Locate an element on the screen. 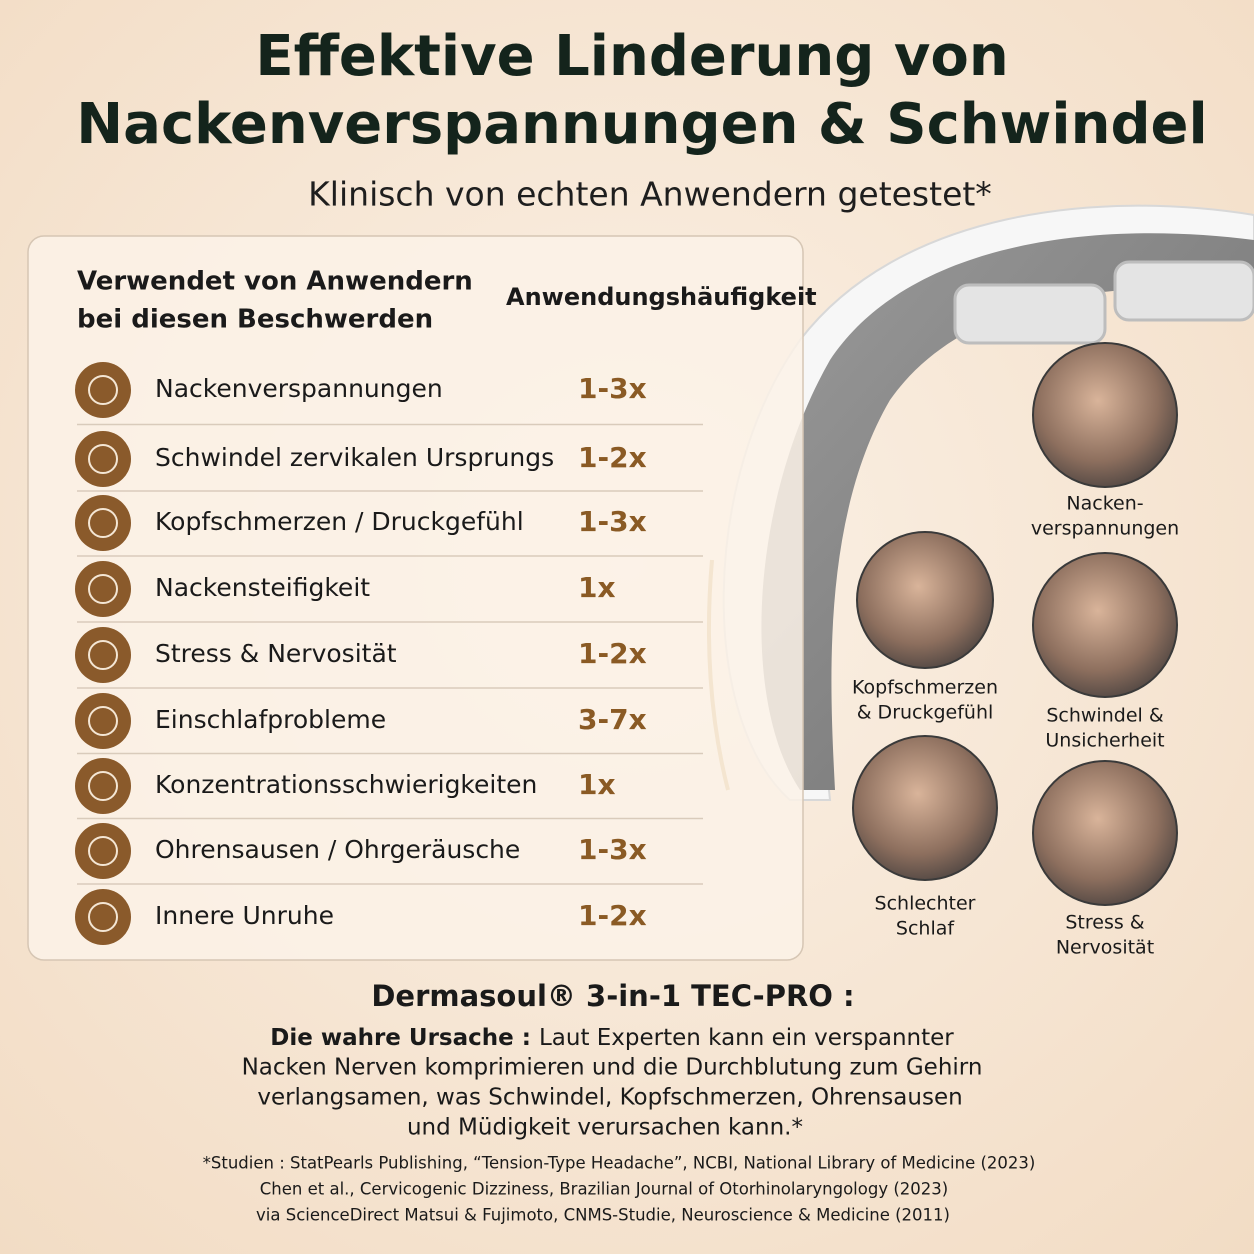 The image size is (1254, 1254). product-text: und Müdigkeit verursachen kann.* is located at coordinates (605, 1128).